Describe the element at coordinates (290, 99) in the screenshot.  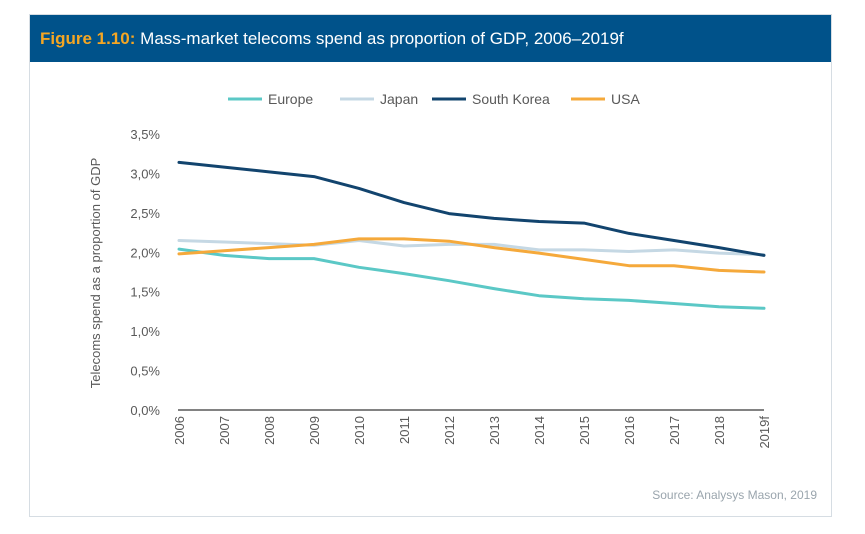
I see `legend-label: Europe` at that location.